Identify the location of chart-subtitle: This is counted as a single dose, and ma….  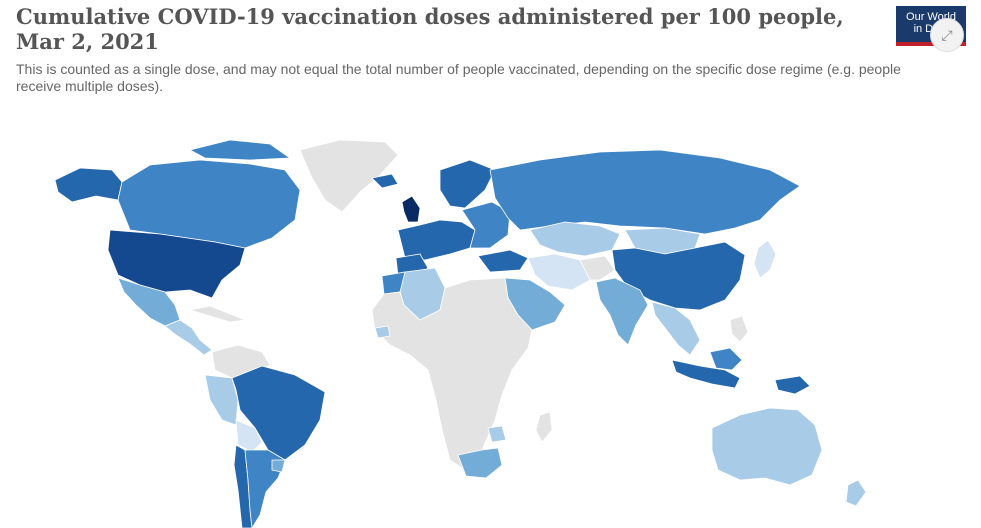
(458, 77).